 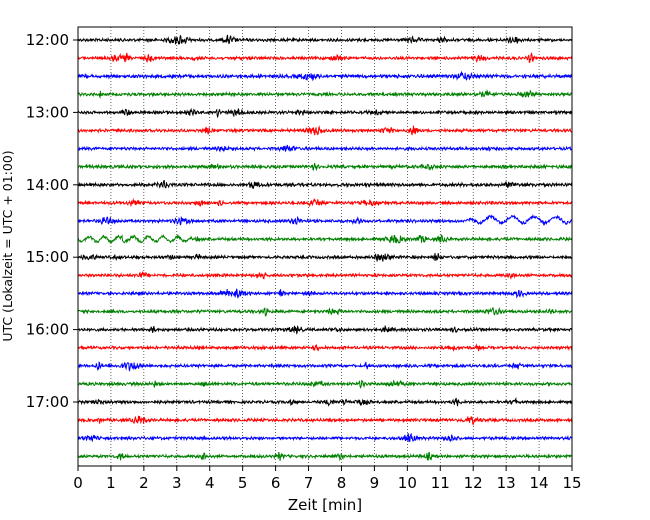 What do you see at coordinates (7, 245) in the screenshot?
I see `y-axis-label: UTC (Lokalzeit = UTC + 01:00)` at bounding box center [7, 245].